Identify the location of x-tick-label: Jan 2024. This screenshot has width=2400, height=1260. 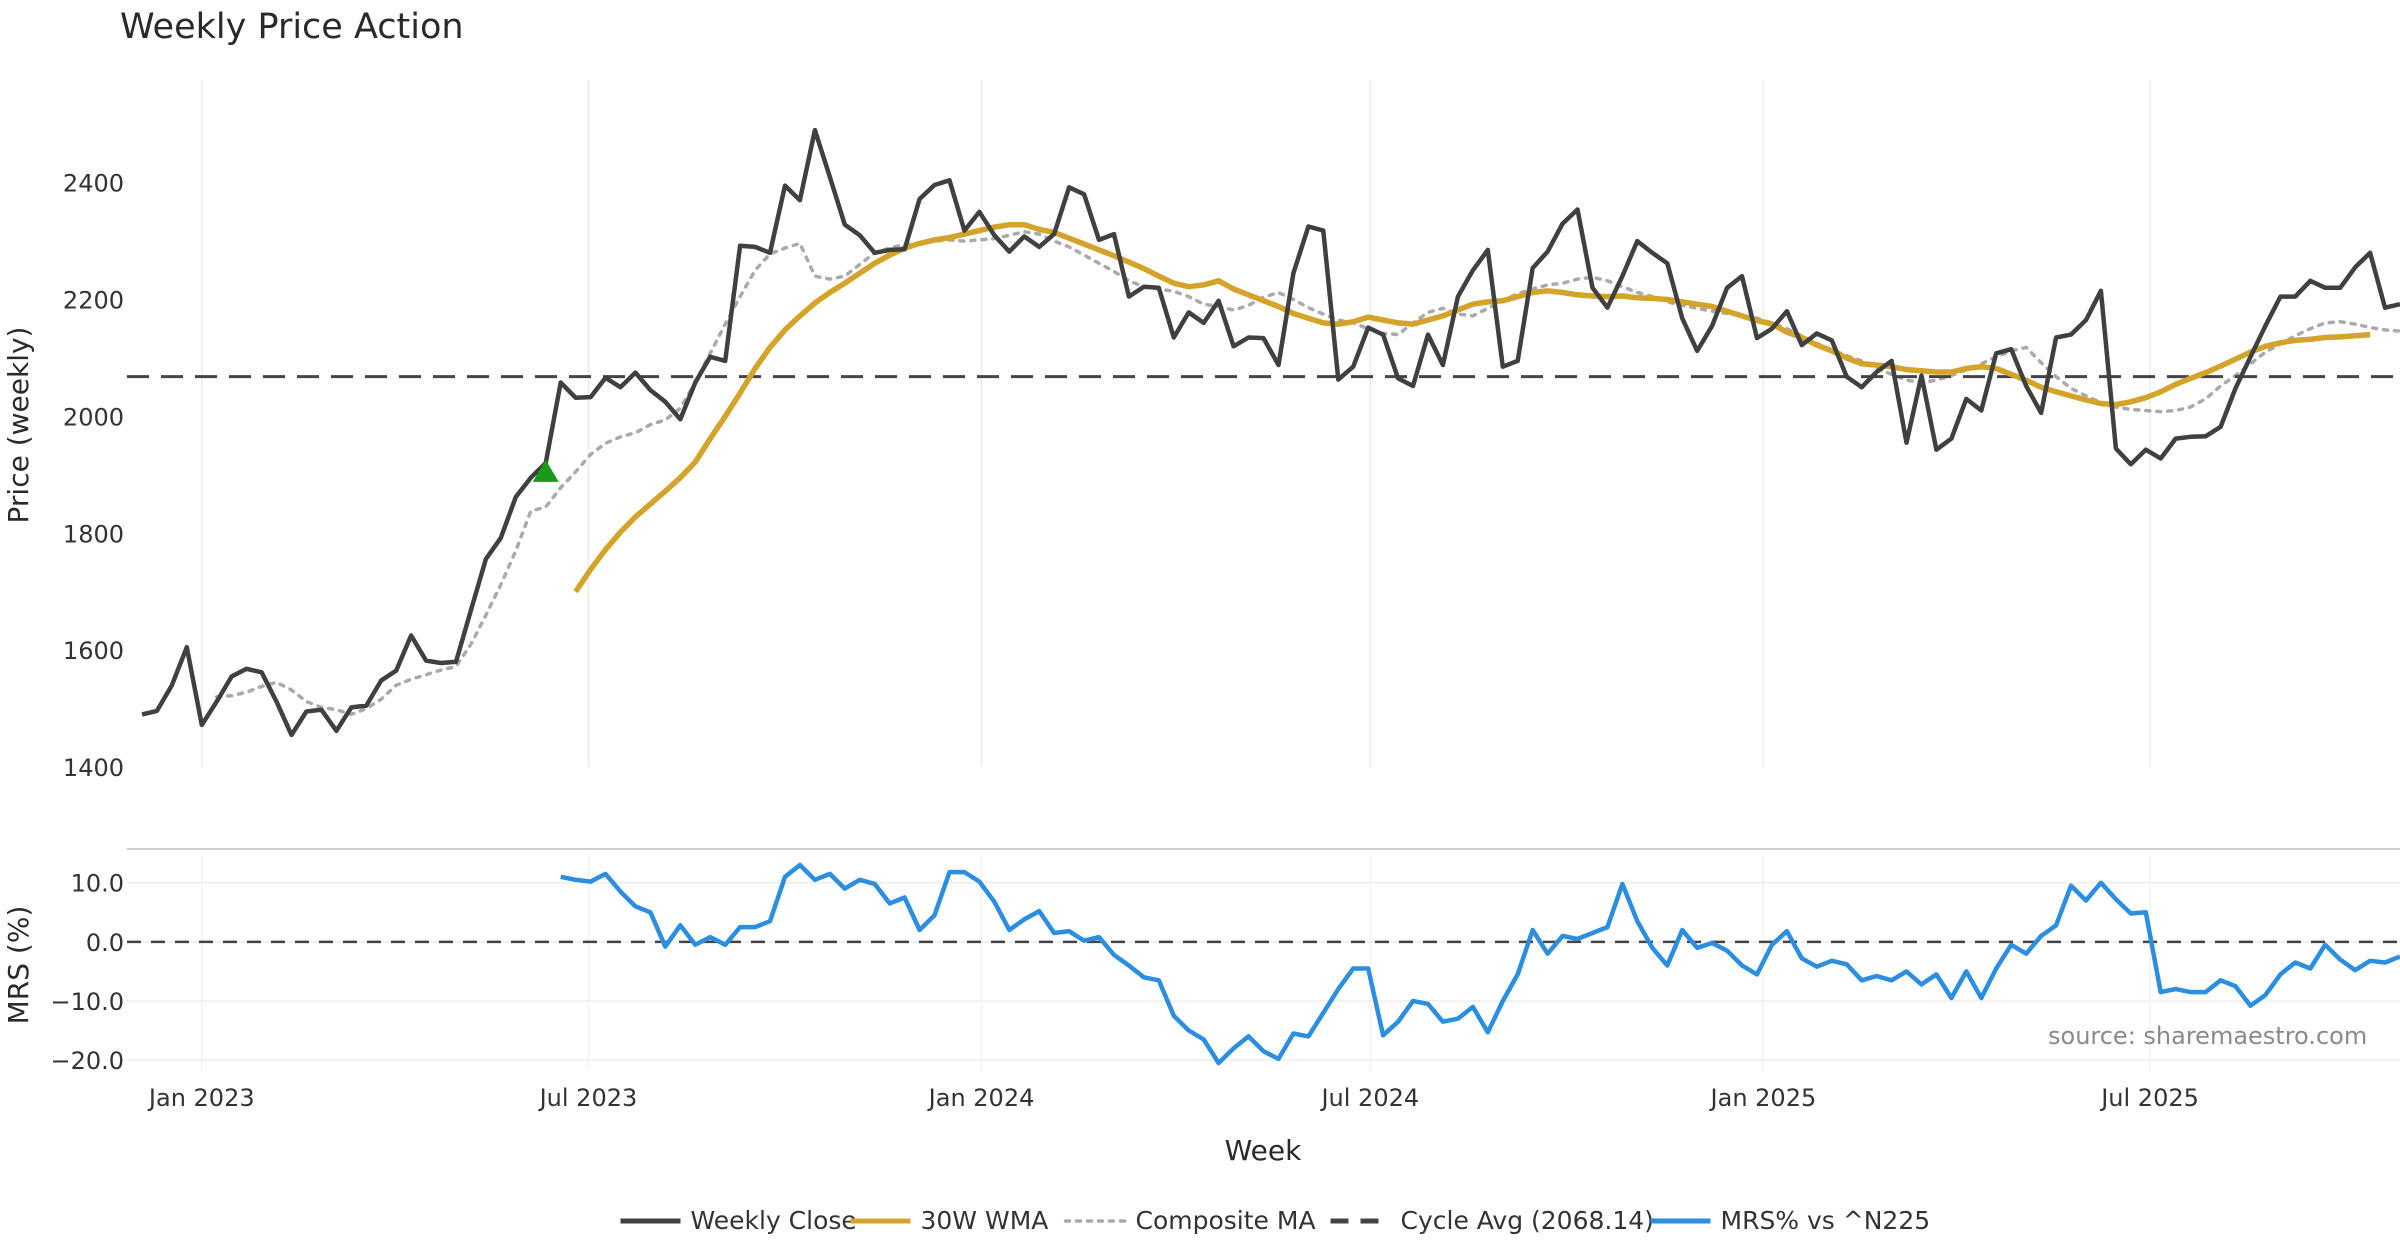
(981, 1098).